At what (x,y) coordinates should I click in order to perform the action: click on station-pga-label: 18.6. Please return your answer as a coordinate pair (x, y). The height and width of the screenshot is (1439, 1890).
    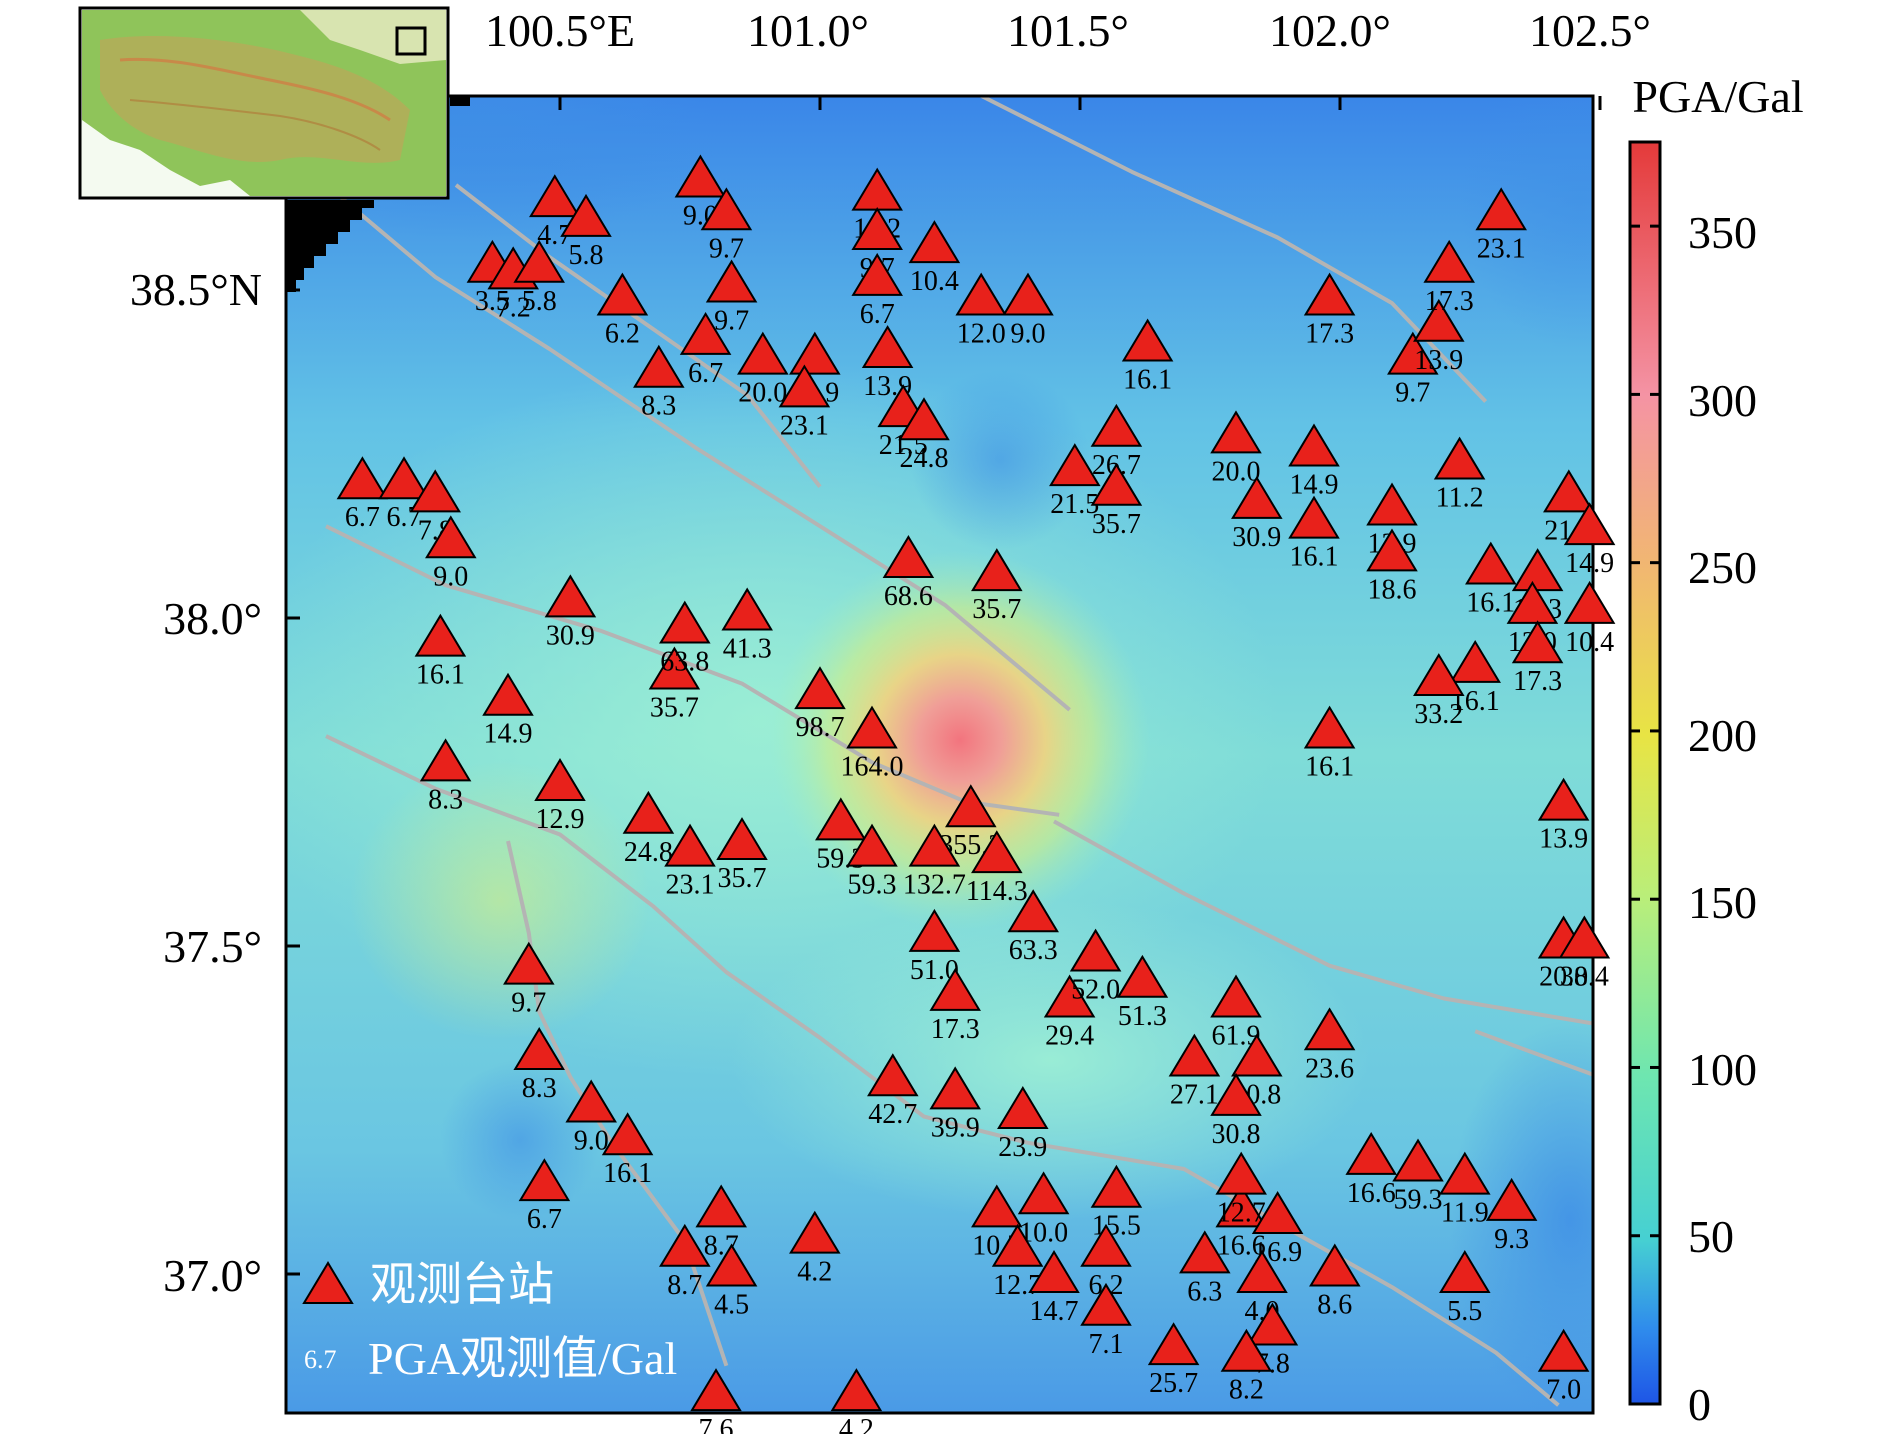
    Looking at the image, I should click on (1392, 589).